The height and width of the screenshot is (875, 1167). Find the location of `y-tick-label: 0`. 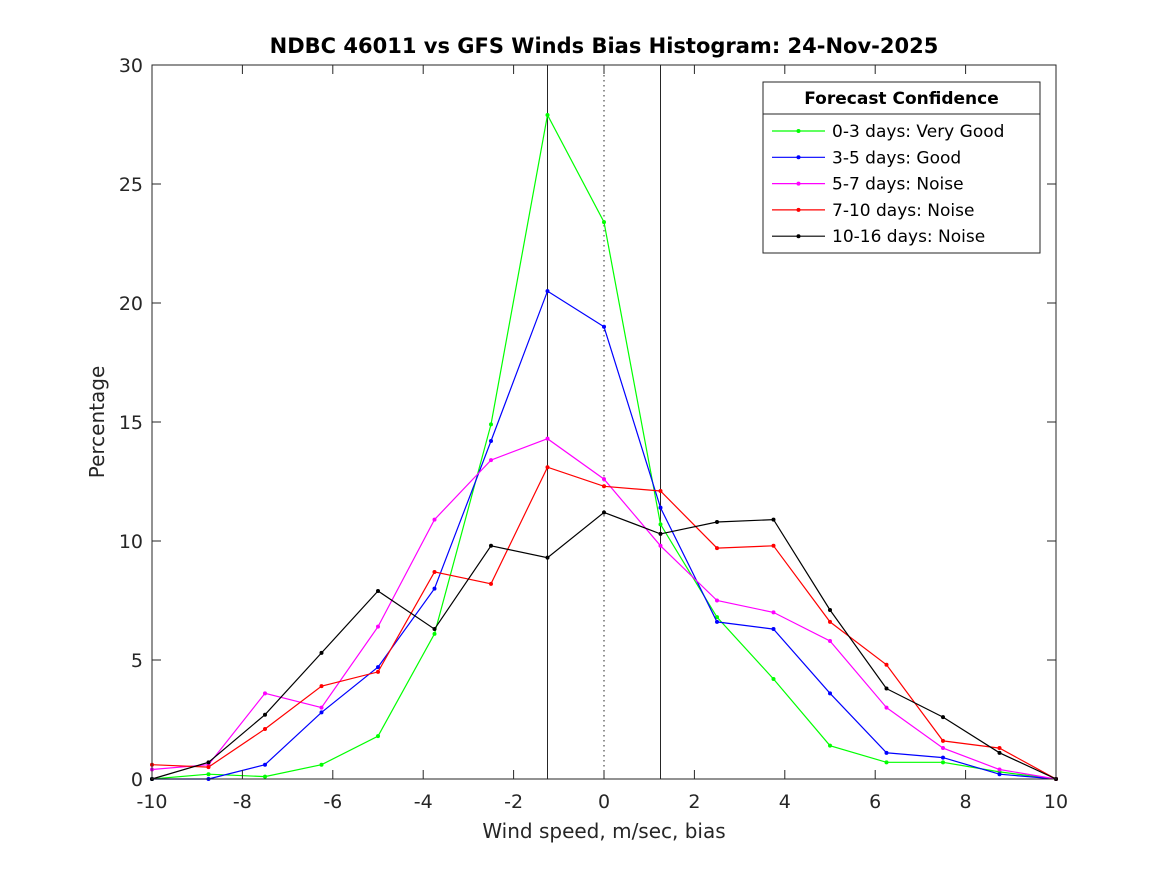

y-tick-label: 0 is located at coordinates (137, 780).